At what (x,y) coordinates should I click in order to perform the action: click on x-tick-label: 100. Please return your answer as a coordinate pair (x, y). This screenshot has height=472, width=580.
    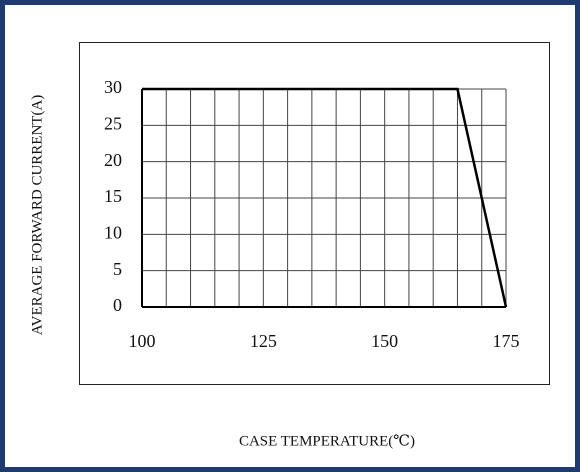
    Looking at the image, I should click on (142, 341).